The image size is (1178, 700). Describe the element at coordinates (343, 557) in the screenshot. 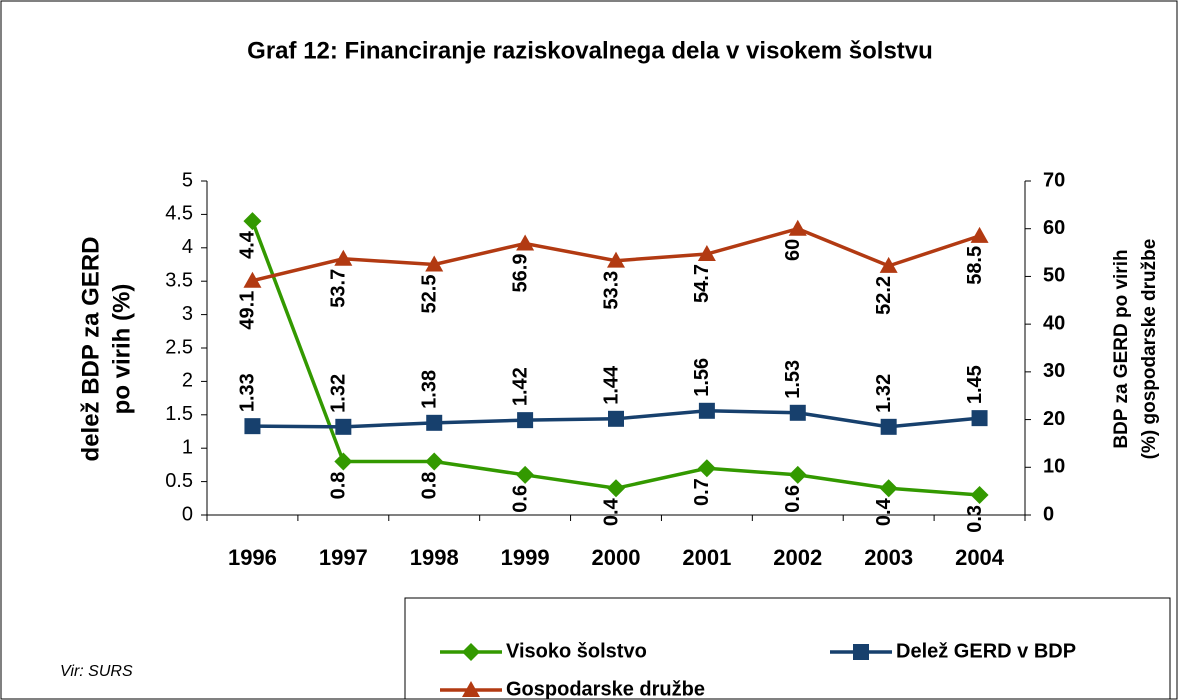

I see `x-tick-label: 1997` at that location.